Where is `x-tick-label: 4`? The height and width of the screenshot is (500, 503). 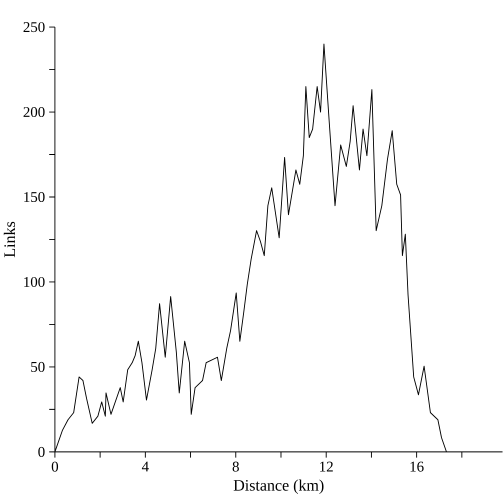 x-tick-label: 4 is located at coordinates (145, 467).